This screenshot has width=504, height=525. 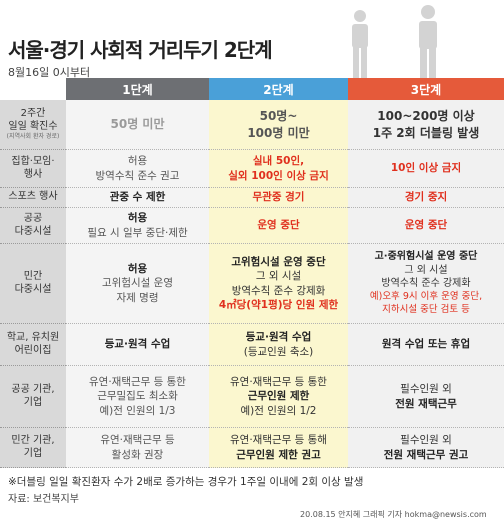 What do you see at coordinates (426, 345) in the screenshot?
I see `stage-3-schools: 원격 수업 또는 휴업` at bounding box center [426, 345].